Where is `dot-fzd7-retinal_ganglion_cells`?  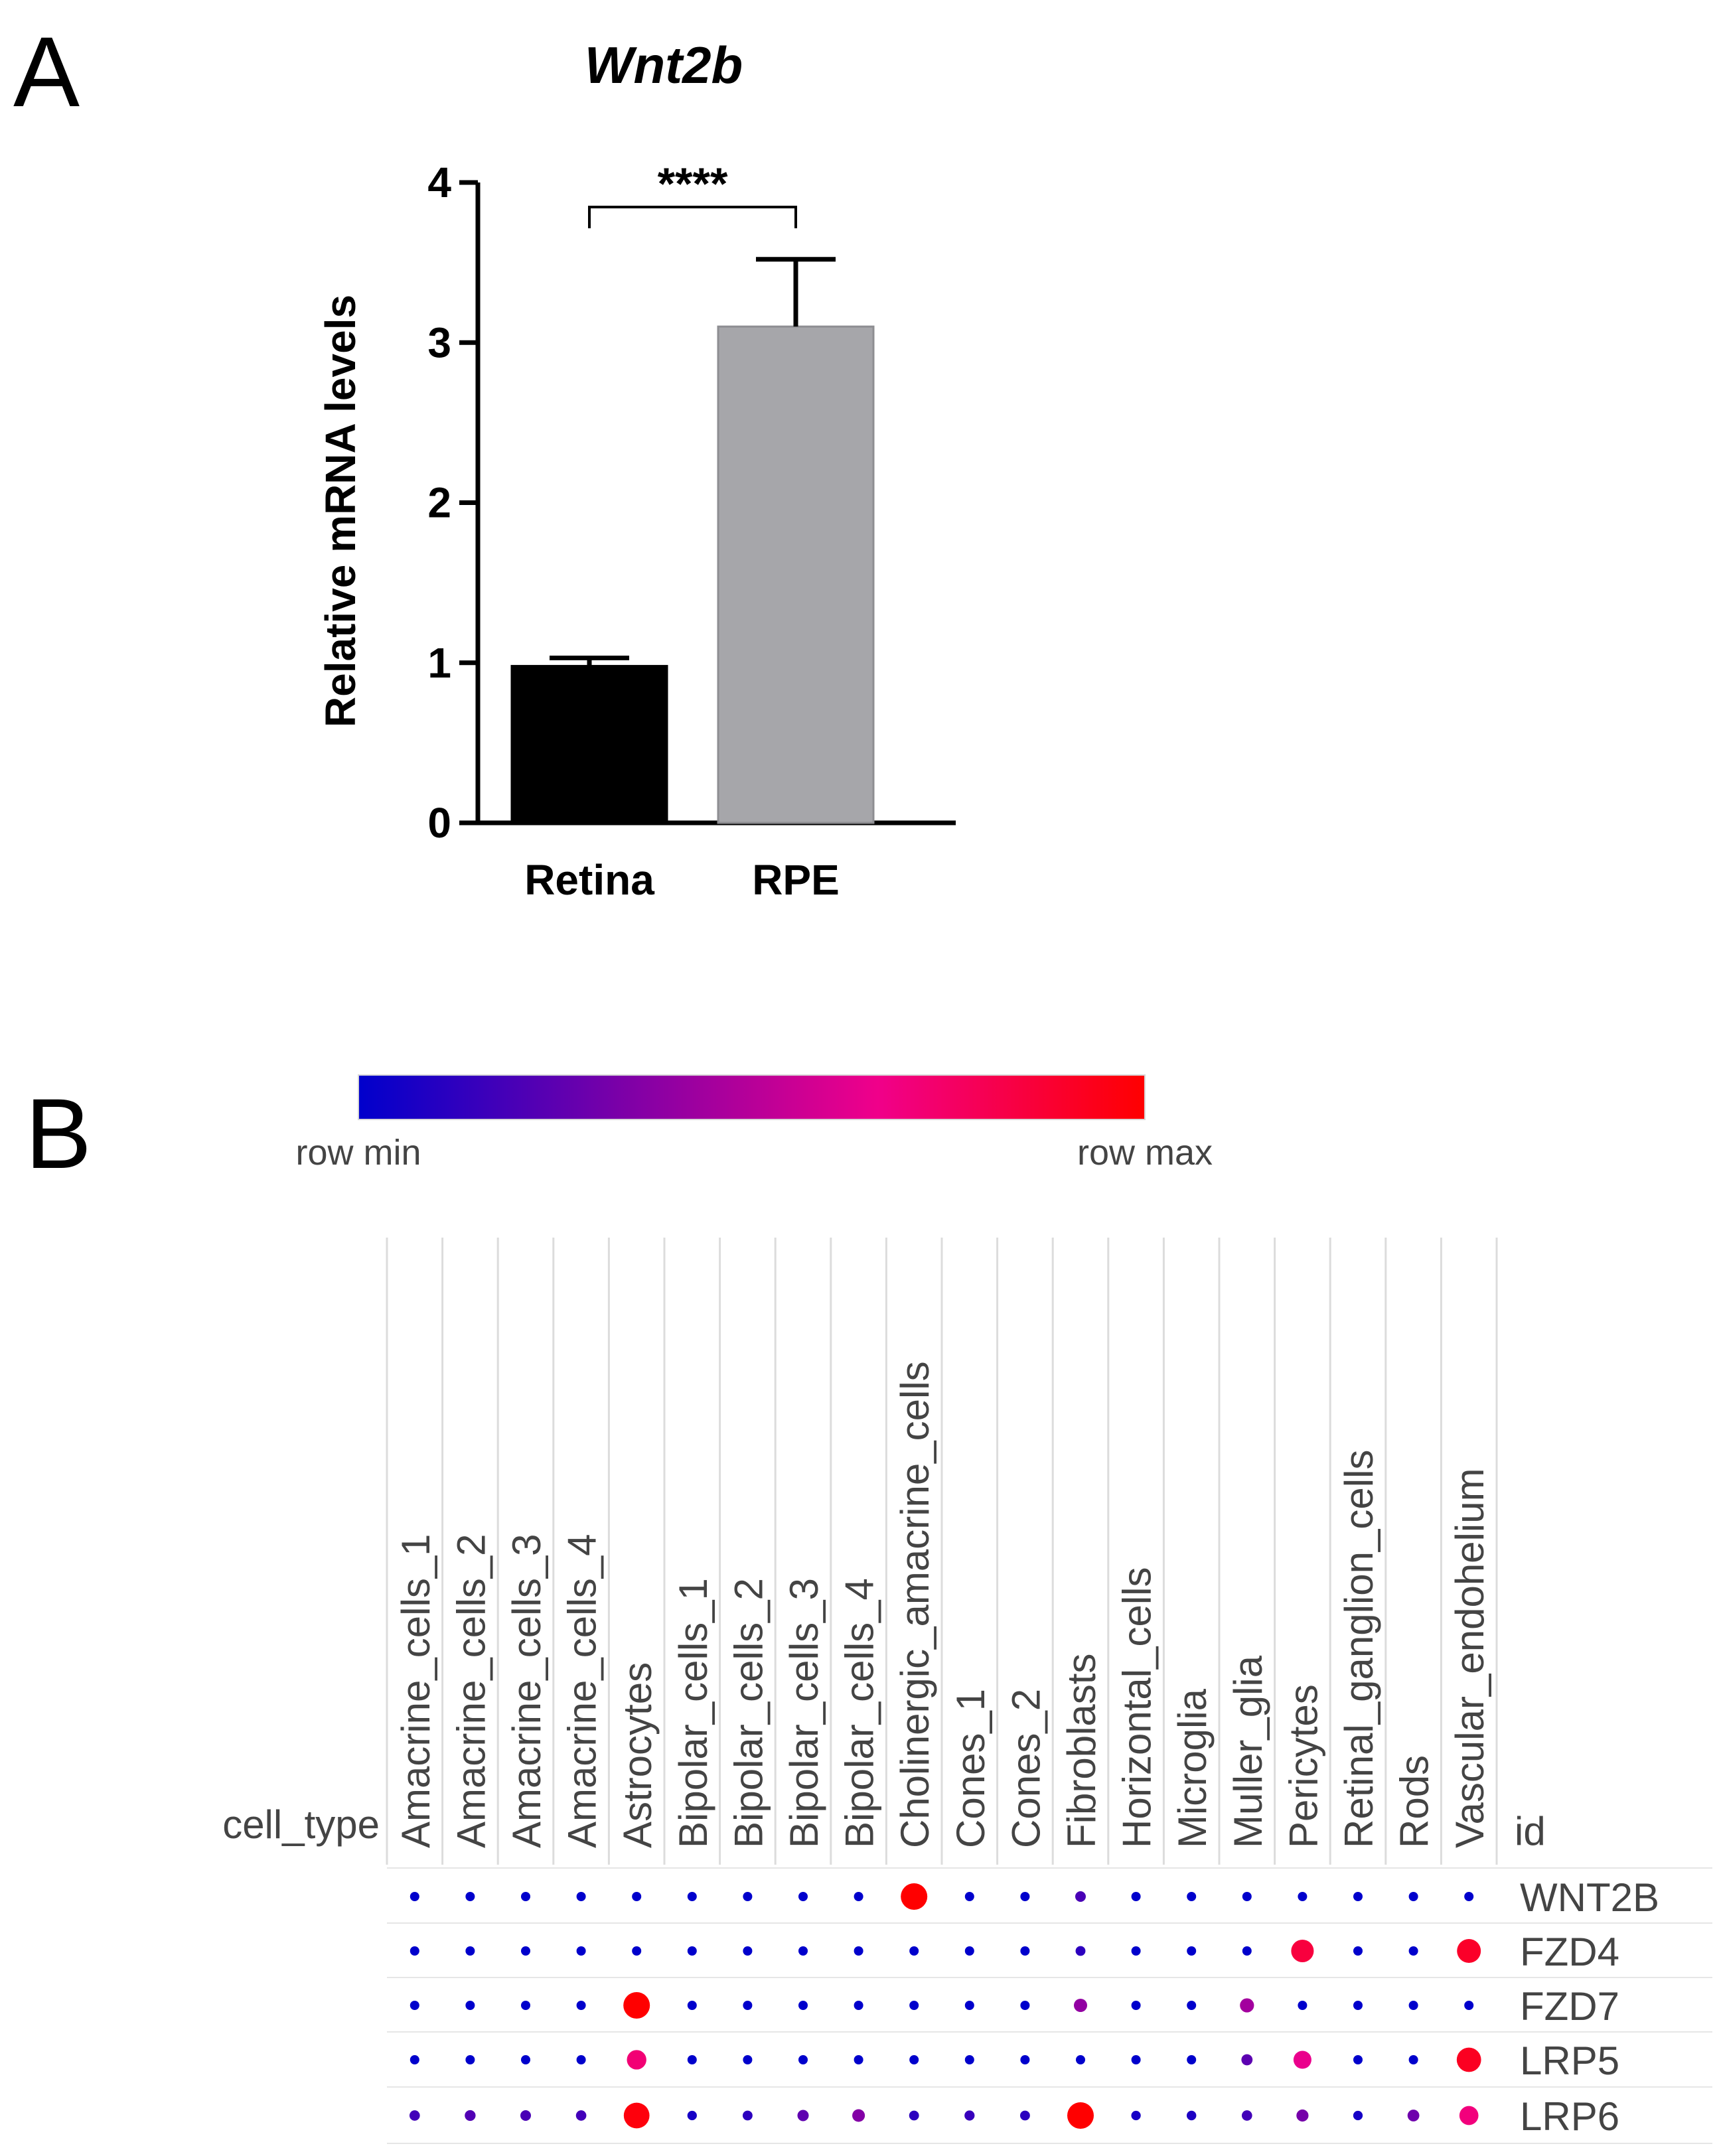 dot-fzd7-retinal_ganglion_cells is located at coordinates (1358, 2005).